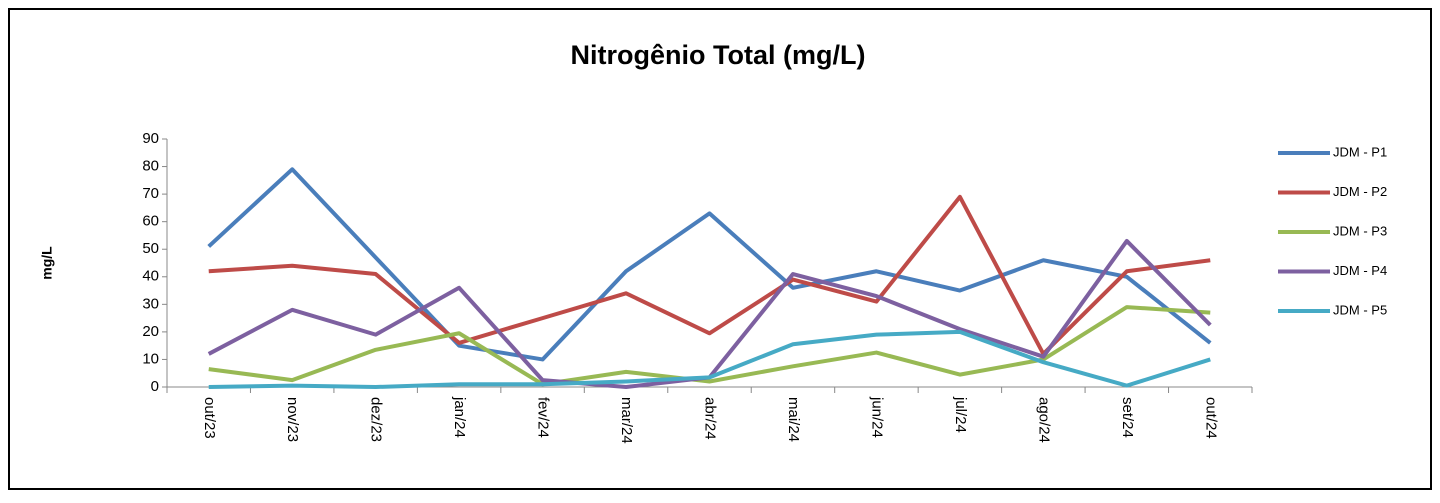 The width and height of the screenshot is (1440, 503). I want to click on y-tick-label: 70, so click(150, 193).